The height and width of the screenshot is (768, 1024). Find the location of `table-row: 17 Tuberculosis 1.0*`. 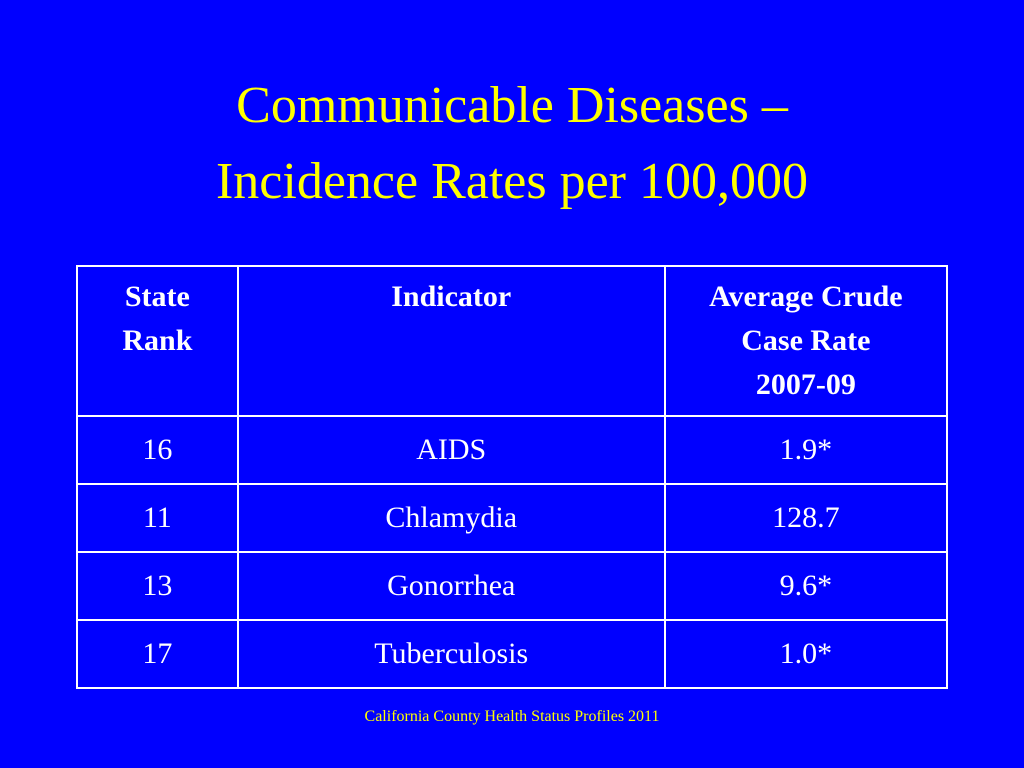

table-row: 17 Tuberculosis 1.0* is located at coordinates (512, 654).